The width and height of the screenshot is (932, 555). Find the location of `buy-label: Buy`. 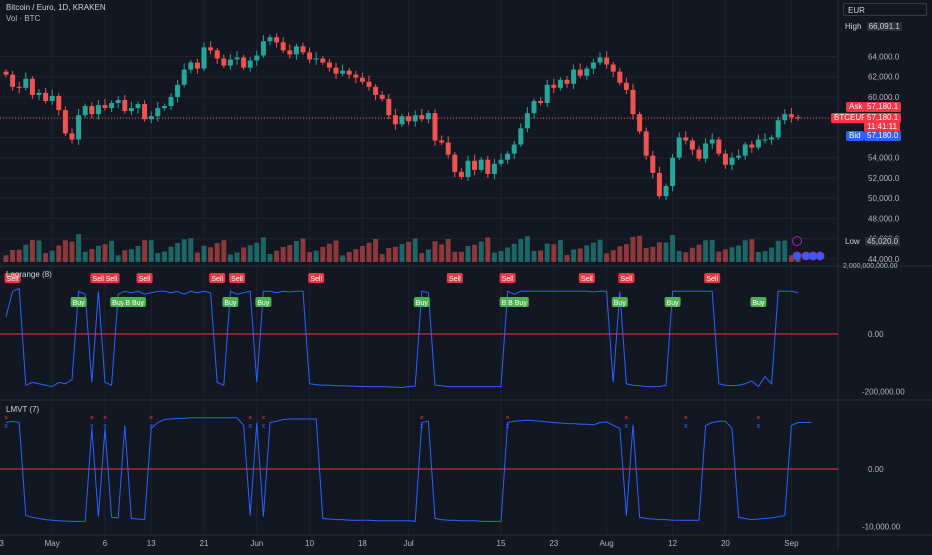

buy-label: Buy is located at coordinates (263, 303).